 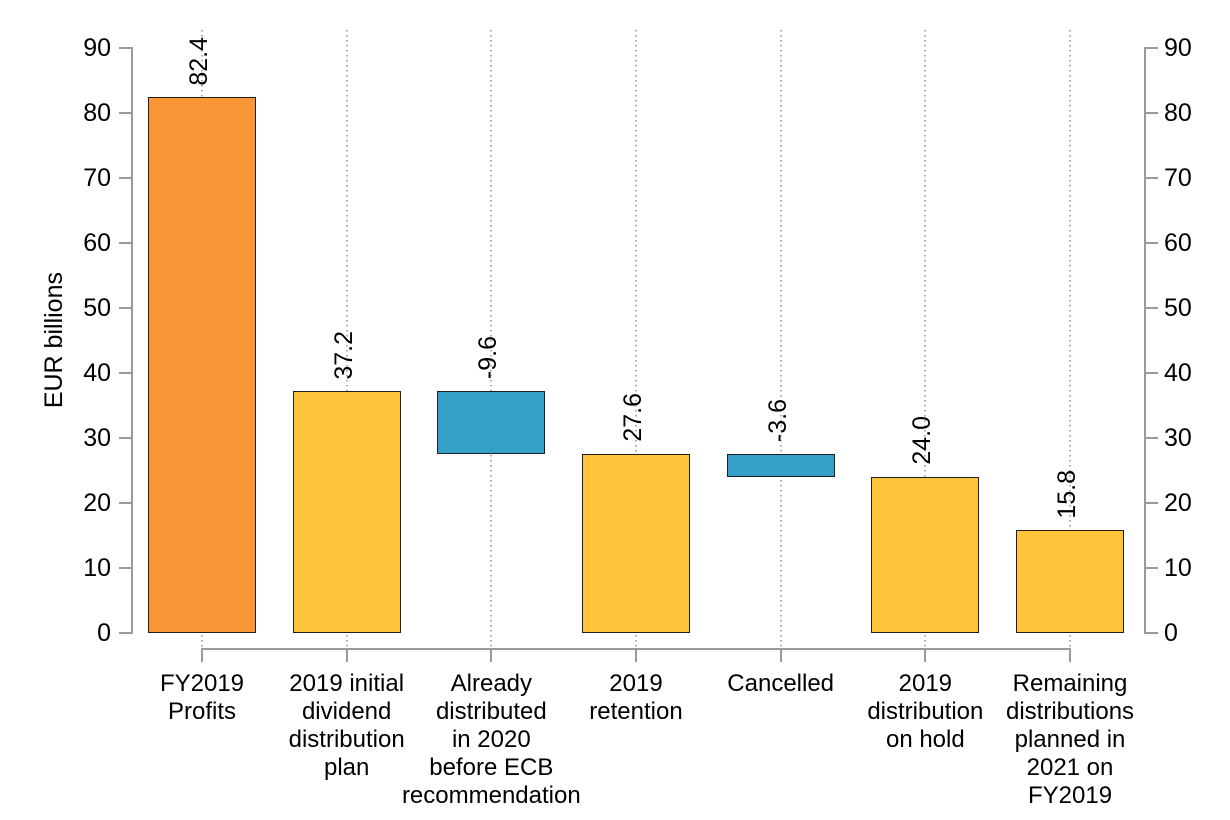 I want to click on y-tick-label-left: 60, so click(x=97, y=243).